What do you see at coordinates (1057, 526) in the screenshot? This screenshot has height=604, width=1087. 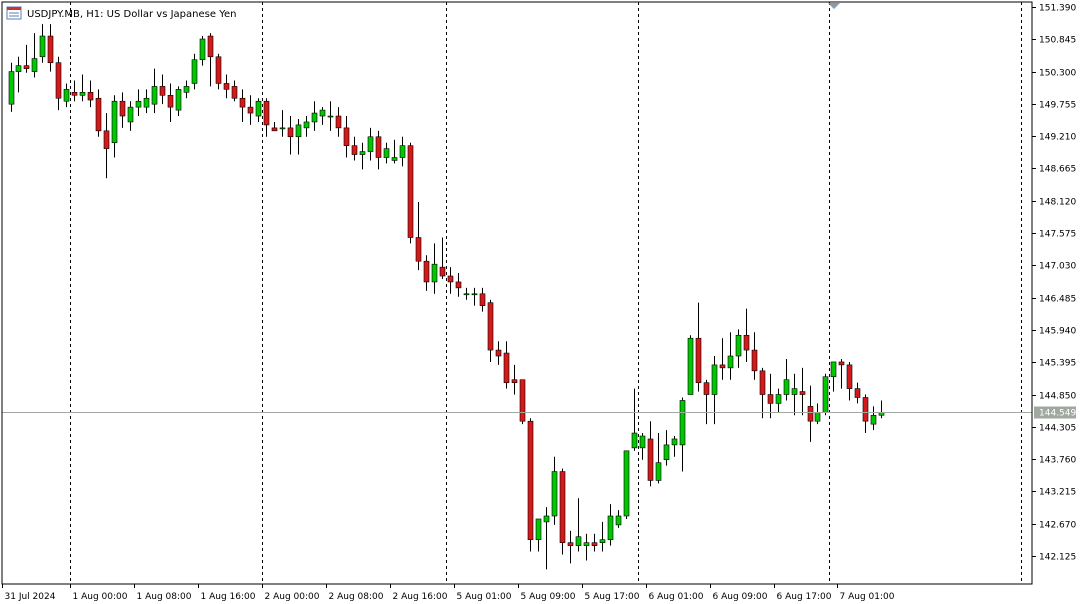 I see `y-tick-label: 142.670` at bounding box center [1057, 526].